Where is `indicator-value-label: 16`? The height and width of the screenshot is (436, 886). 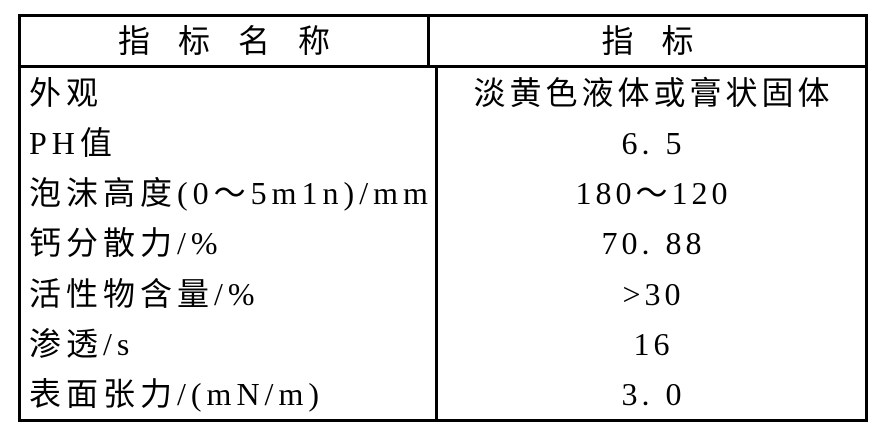
indicator-value-label: 16 is located at coordinates (653, 343).